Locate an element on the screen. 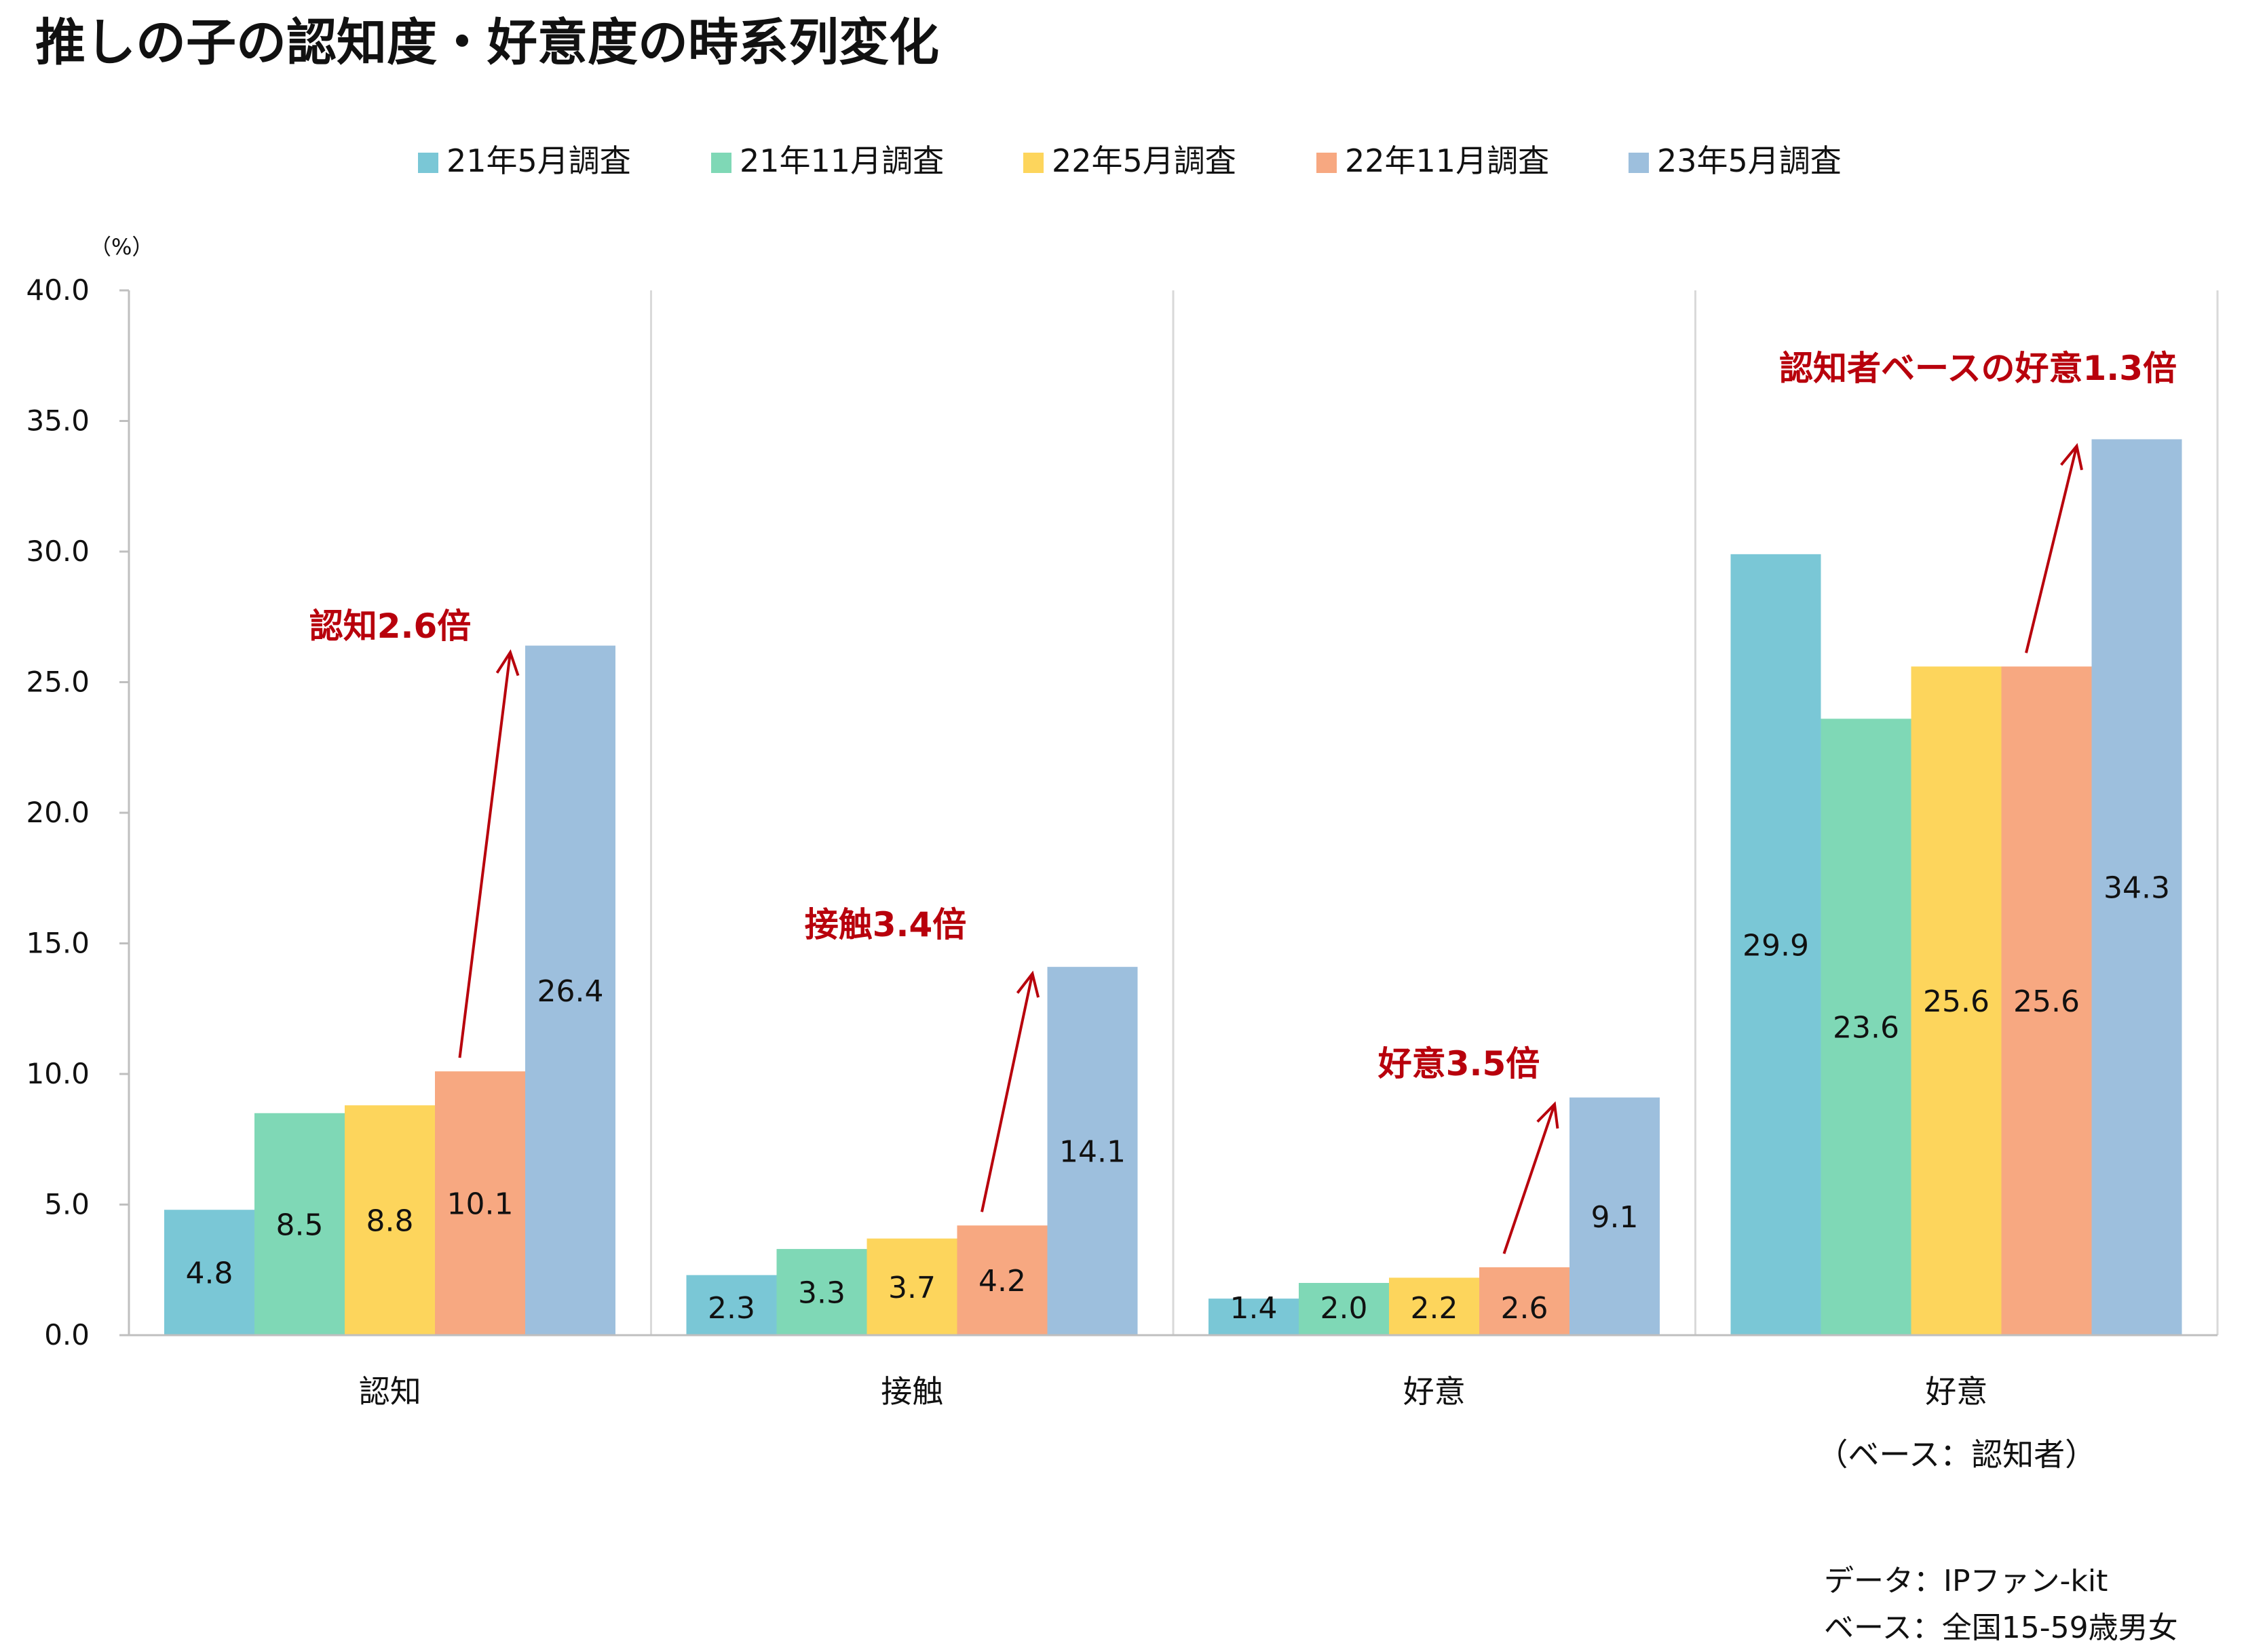 Image resolution: width=2246 pixels, height=1652 pixels. bar-value-label: 26.4 is located at coordinates (570, 991).